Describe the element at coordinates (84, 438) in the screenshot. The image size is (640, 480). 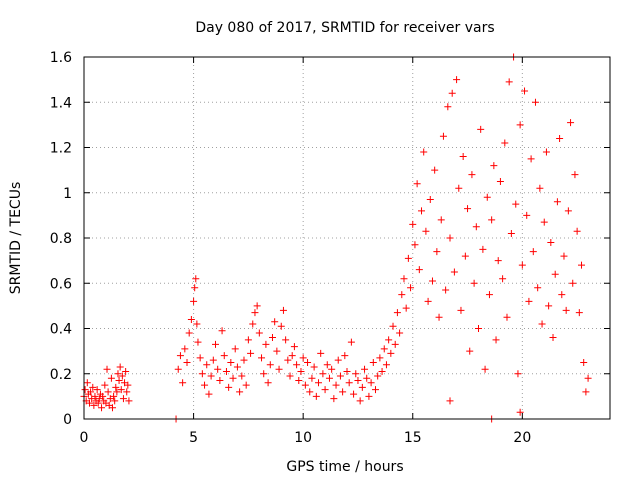
I see `x-tick-label: 0` at that location.